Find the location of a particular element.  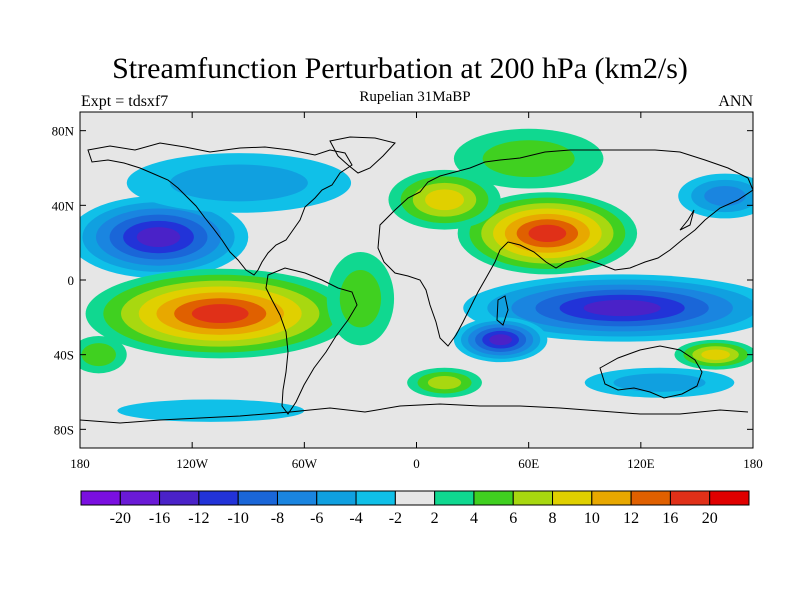

colorbar-label: 10 is located at coordinates (592, 518).